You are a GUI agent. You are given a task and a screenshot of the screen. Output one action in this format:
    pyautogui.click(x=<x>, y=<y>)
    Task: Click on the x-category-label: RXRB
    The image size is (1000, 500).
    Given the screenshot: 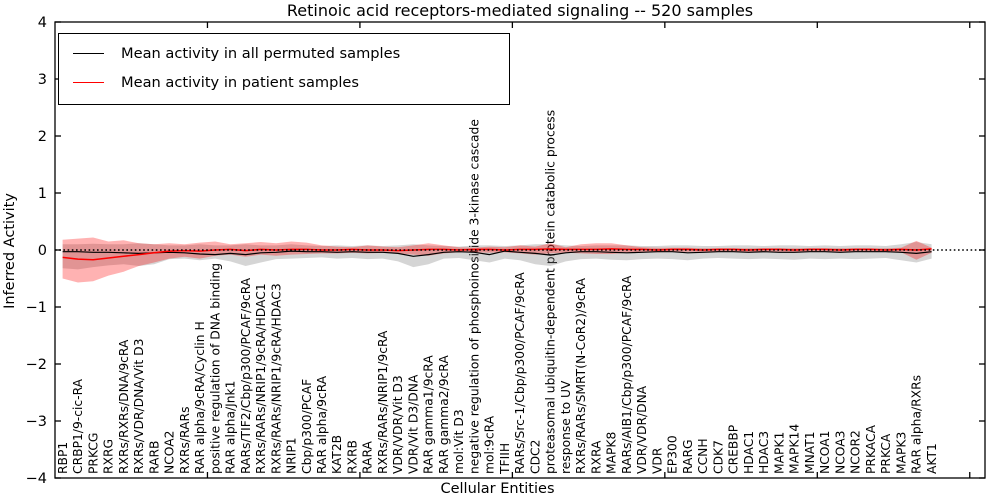 What is the action you would take?
    pyautogui.click(x=353, y=457)
    